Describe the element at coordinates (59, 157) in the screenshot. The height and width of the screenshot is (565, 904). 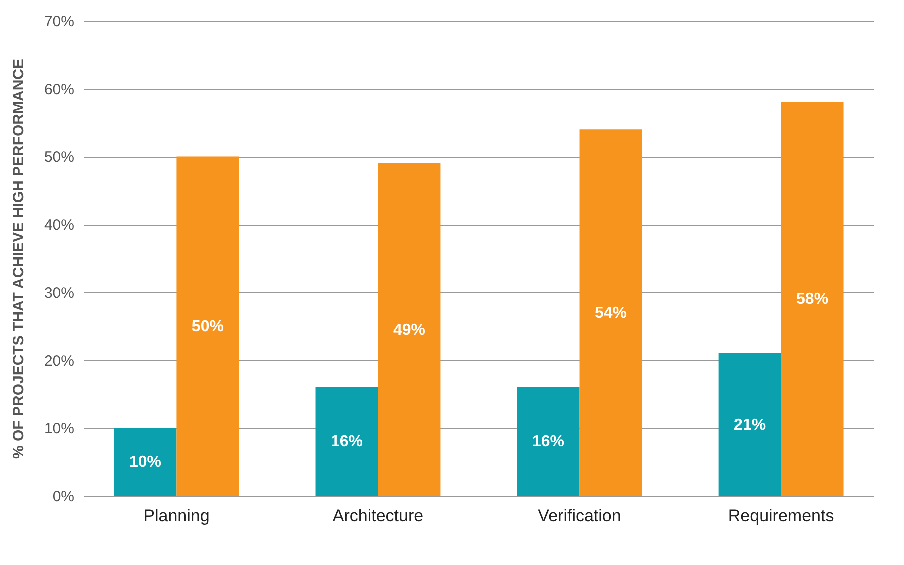
I see `y-tick-label: 50%` at that location.